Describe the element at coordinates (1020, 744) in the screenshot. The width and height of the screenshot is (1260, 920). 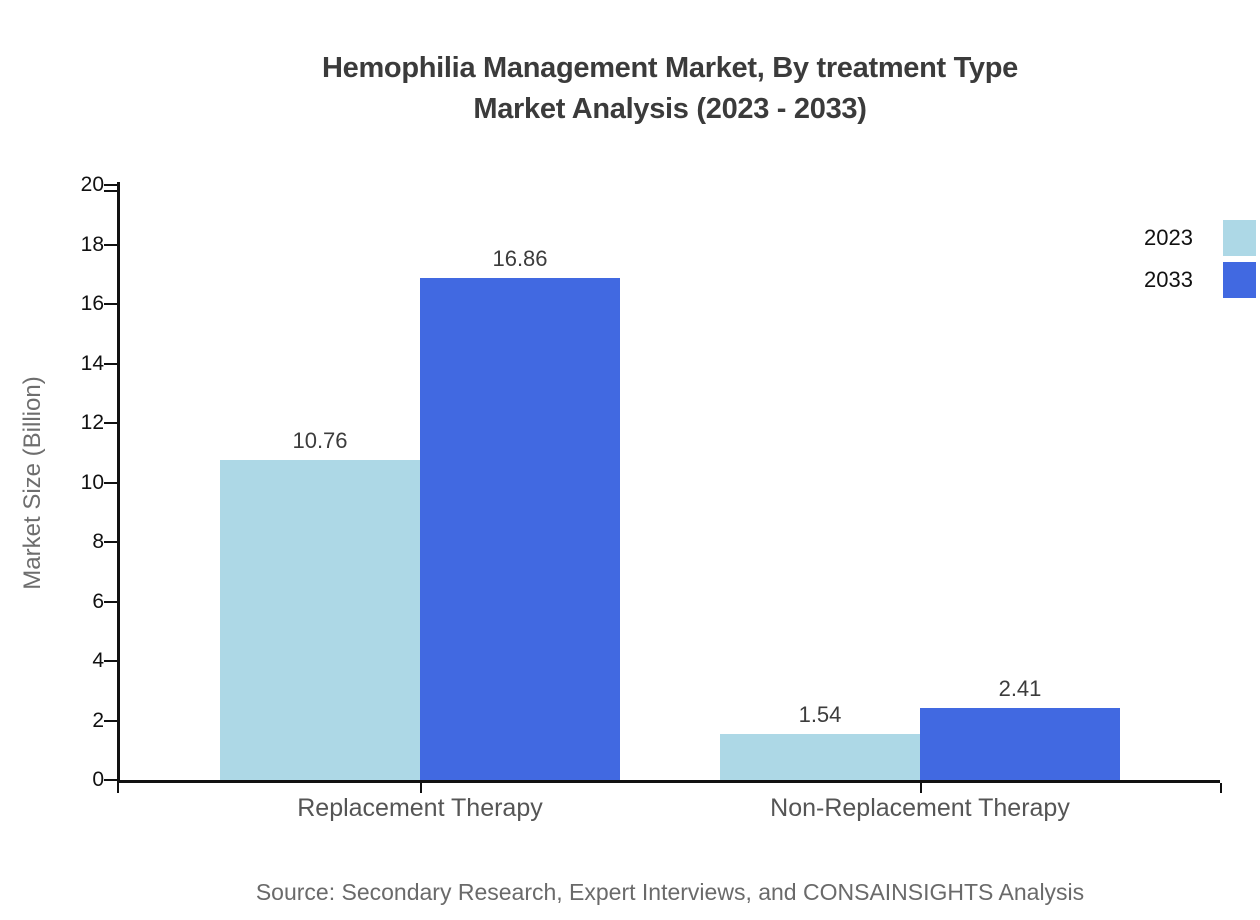
I see `bar-2033-non-replacement-therapy` at that location.